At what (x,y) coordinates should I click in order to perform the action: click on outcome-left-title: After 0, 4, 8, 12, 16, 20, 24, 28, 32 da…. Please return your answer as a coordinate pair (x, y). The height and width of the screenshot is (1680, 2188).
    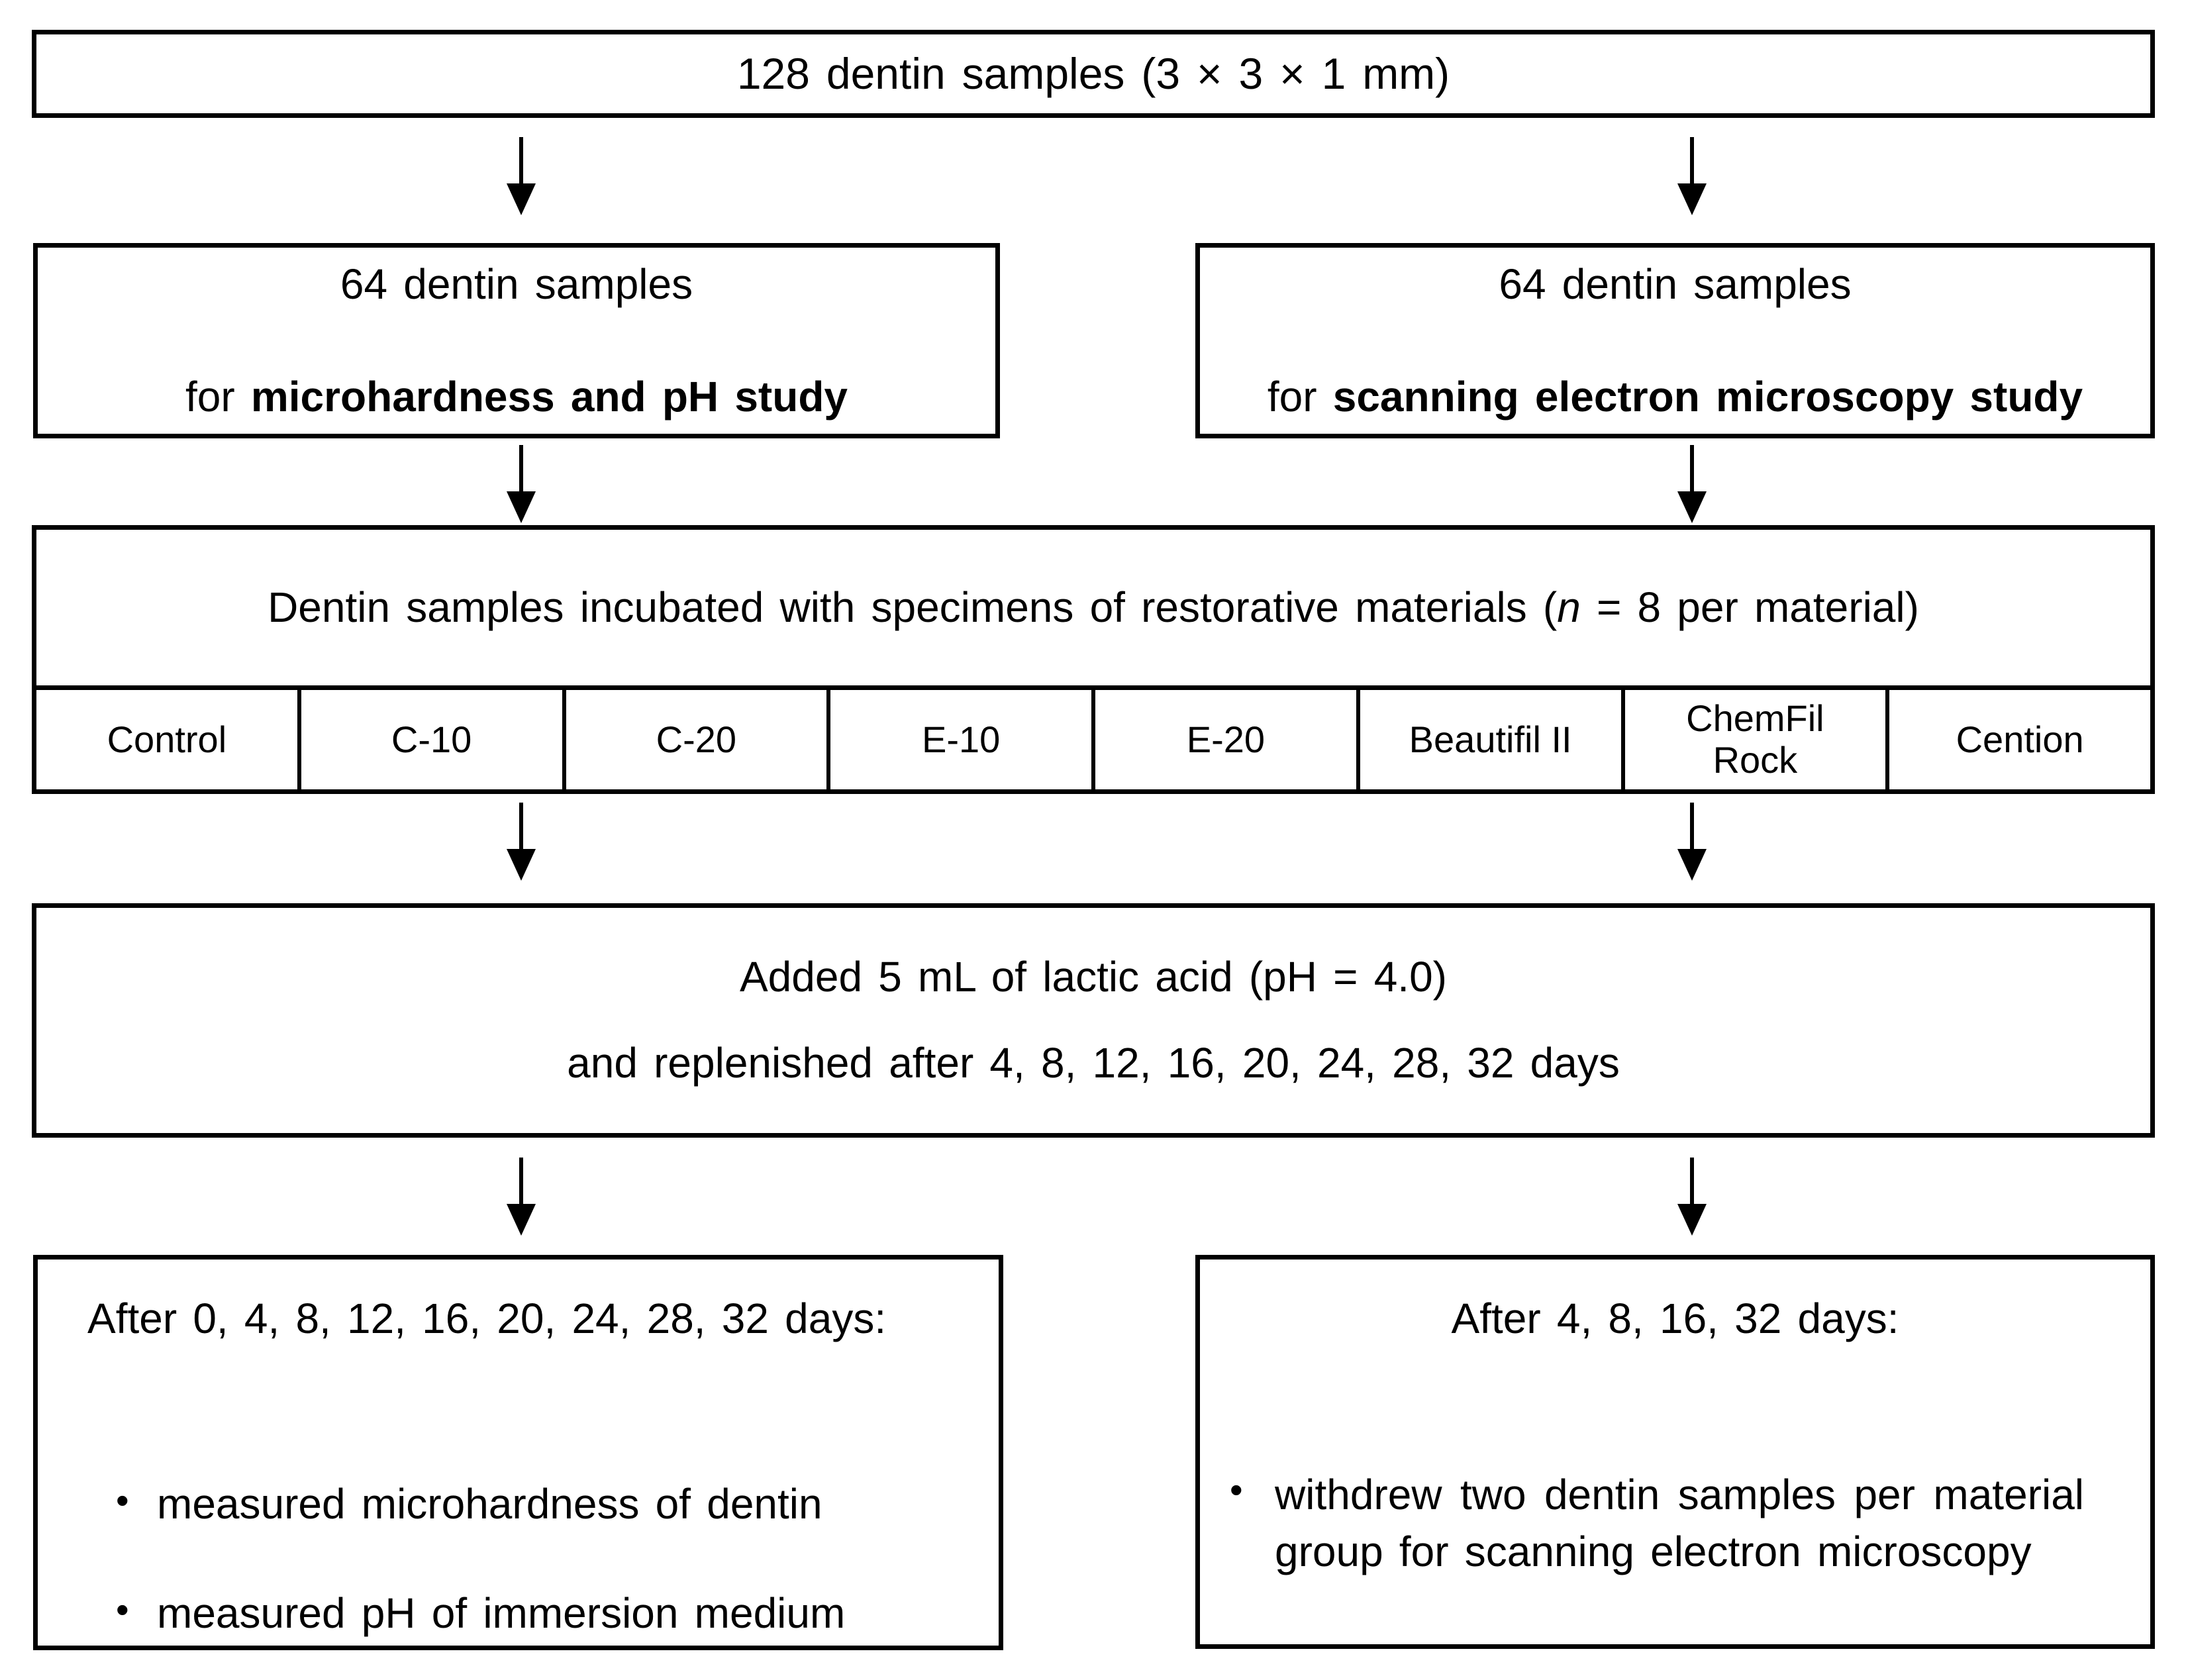
    Looking at the image, I should click on (487, 1318).